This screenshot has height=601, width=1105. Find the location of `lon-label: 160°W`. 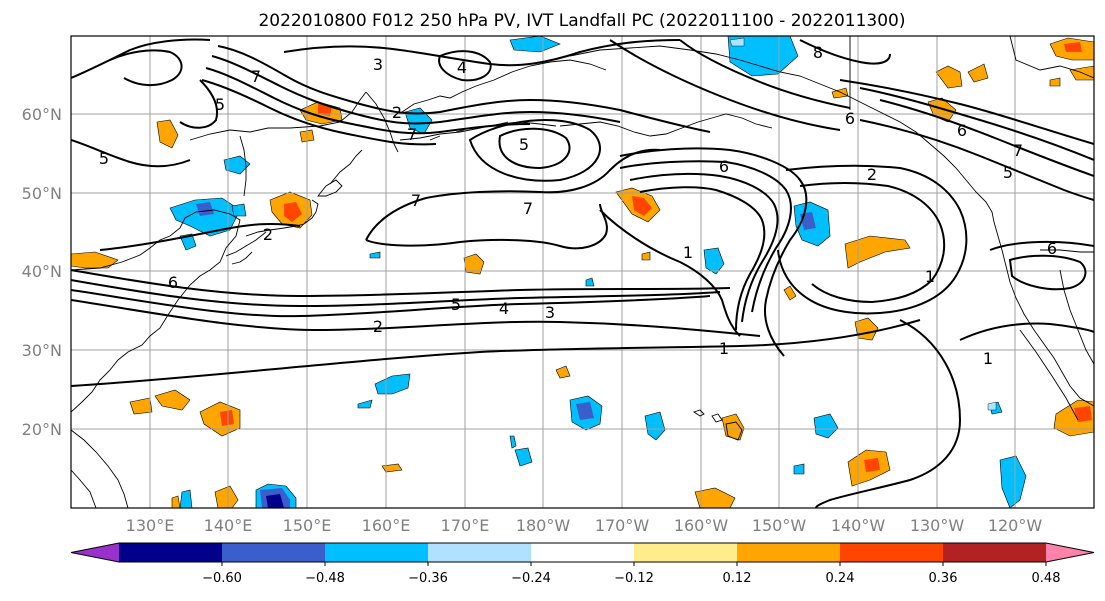

lon-label: 160°W is located at coordinates (701, 525).